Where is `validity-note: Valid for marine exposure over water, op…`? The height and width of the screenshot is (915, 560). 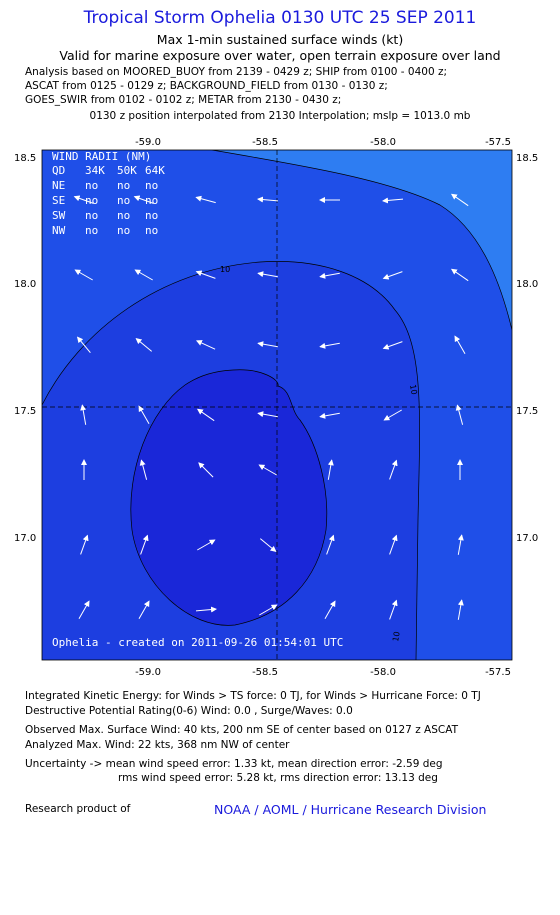 validity-note: Valid for marine exposure over water, op… is located at coordinates (280, 55).